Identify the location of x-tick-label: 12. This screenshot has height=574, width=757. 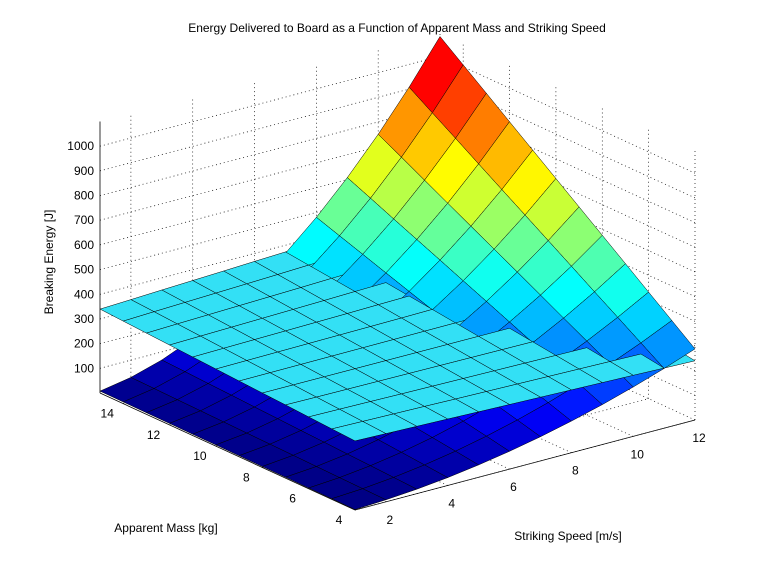
(699, 438).